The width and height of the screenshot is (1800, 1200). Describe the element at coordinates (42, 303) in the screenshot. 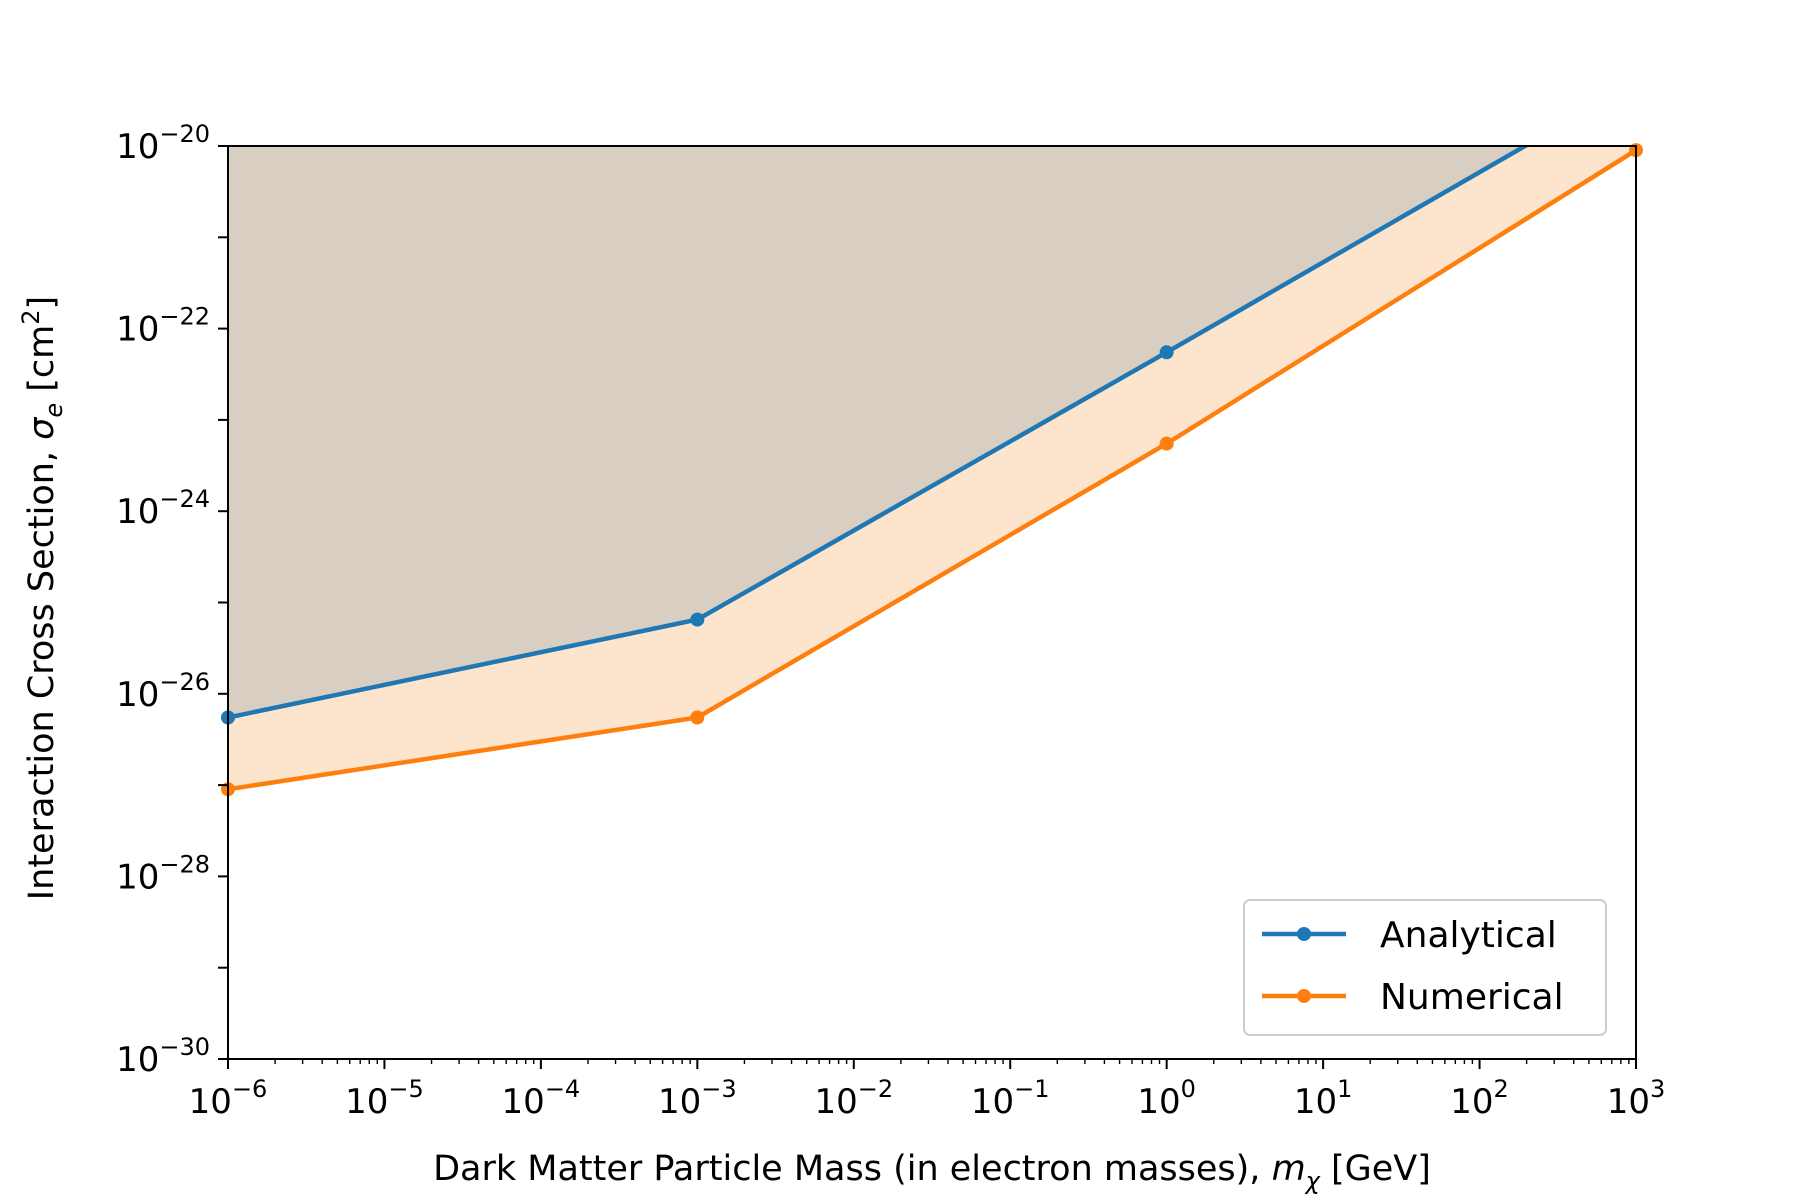

I see `y-axis-label-close: ]` at that location.